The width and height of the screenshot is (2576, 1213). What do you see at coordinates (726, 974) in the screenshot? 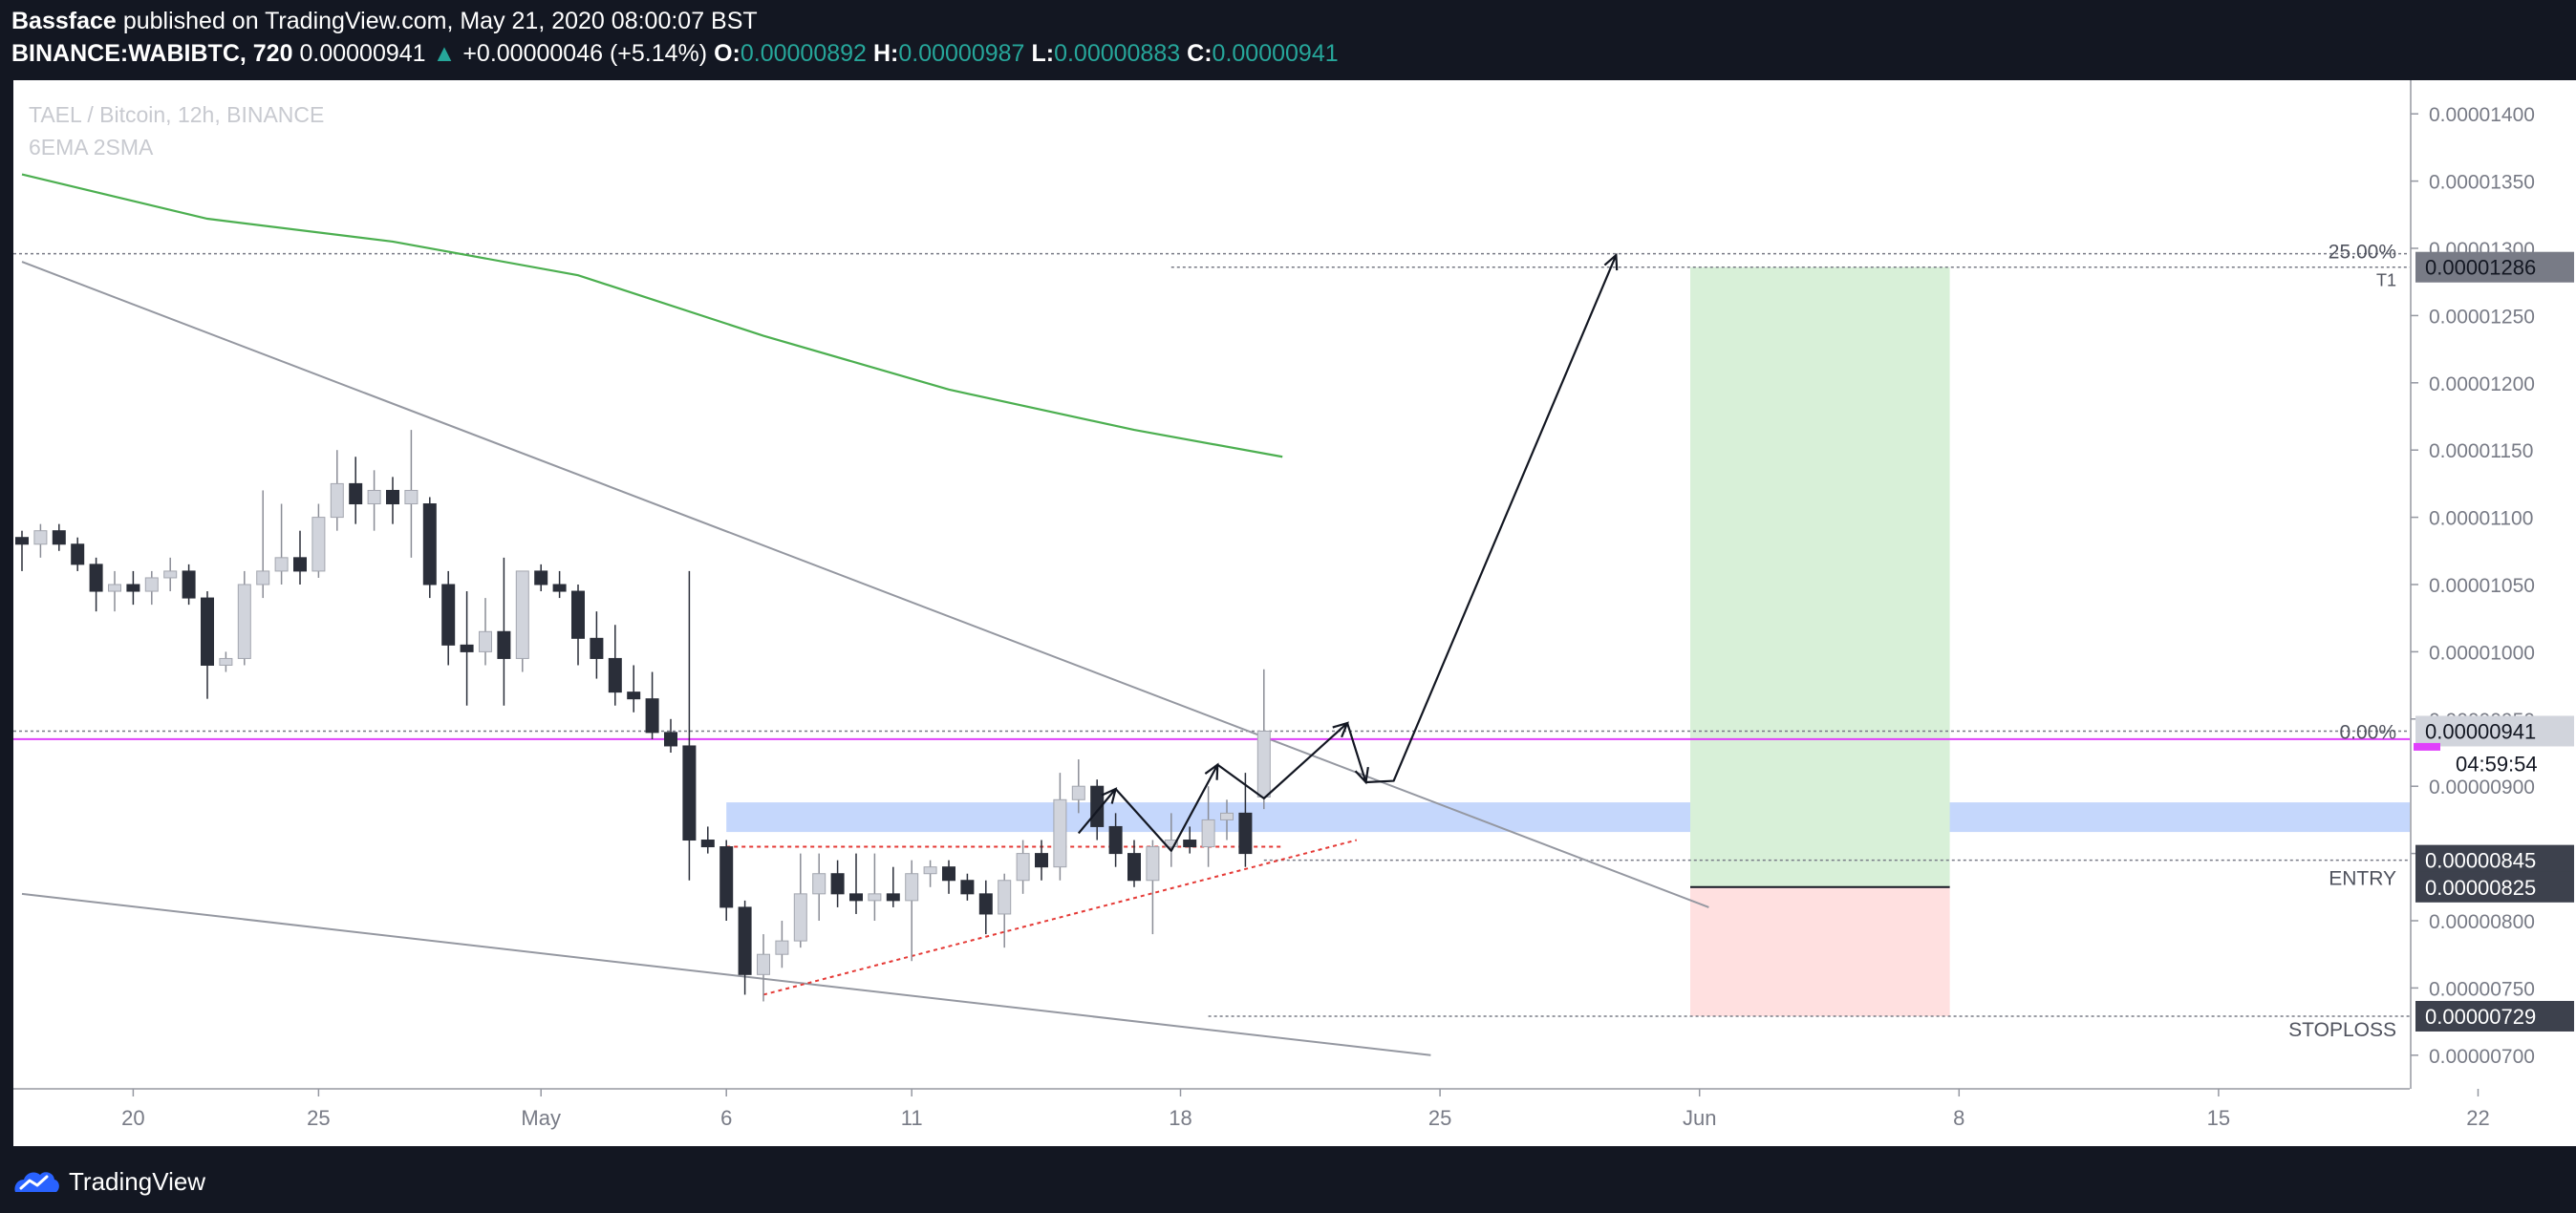
I see `trend-line` at bounding box center [726, 974].